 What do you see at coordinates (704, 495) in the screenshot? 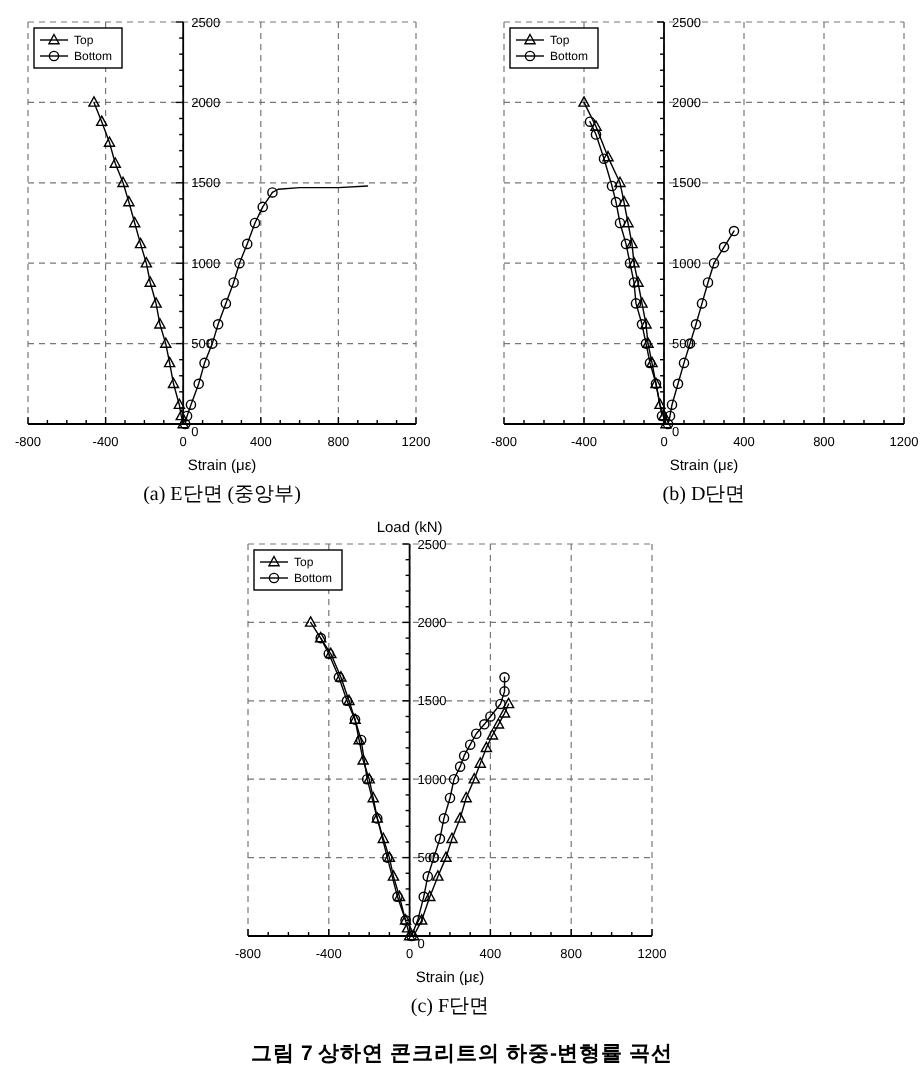
I see `text: (b) D단면` at bounding box center [704, 495].